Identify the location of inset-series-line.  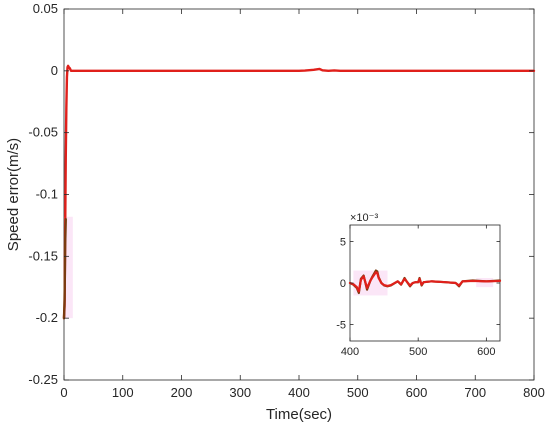
(425, 282).